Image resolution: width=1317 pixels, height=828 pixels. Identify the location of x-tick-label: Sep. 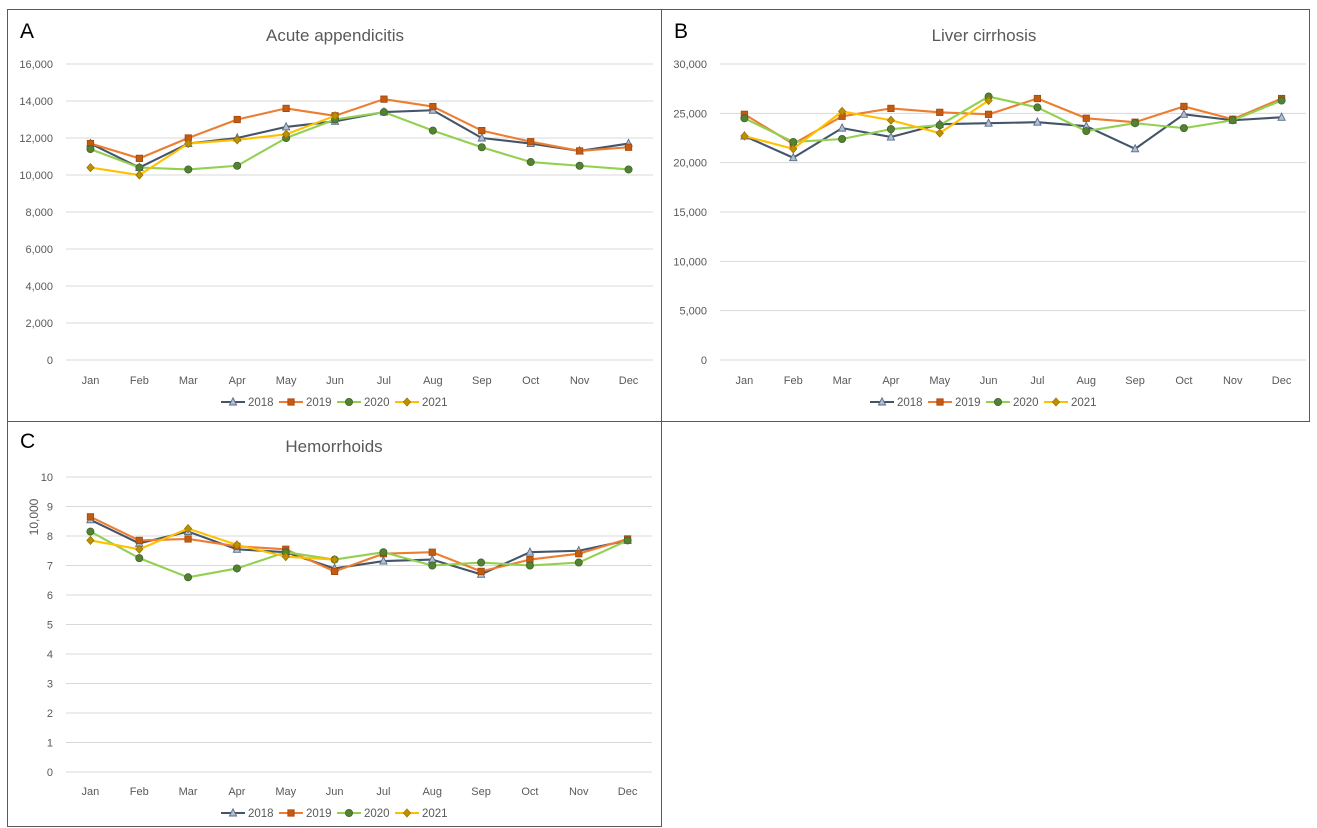
(1135, 381).